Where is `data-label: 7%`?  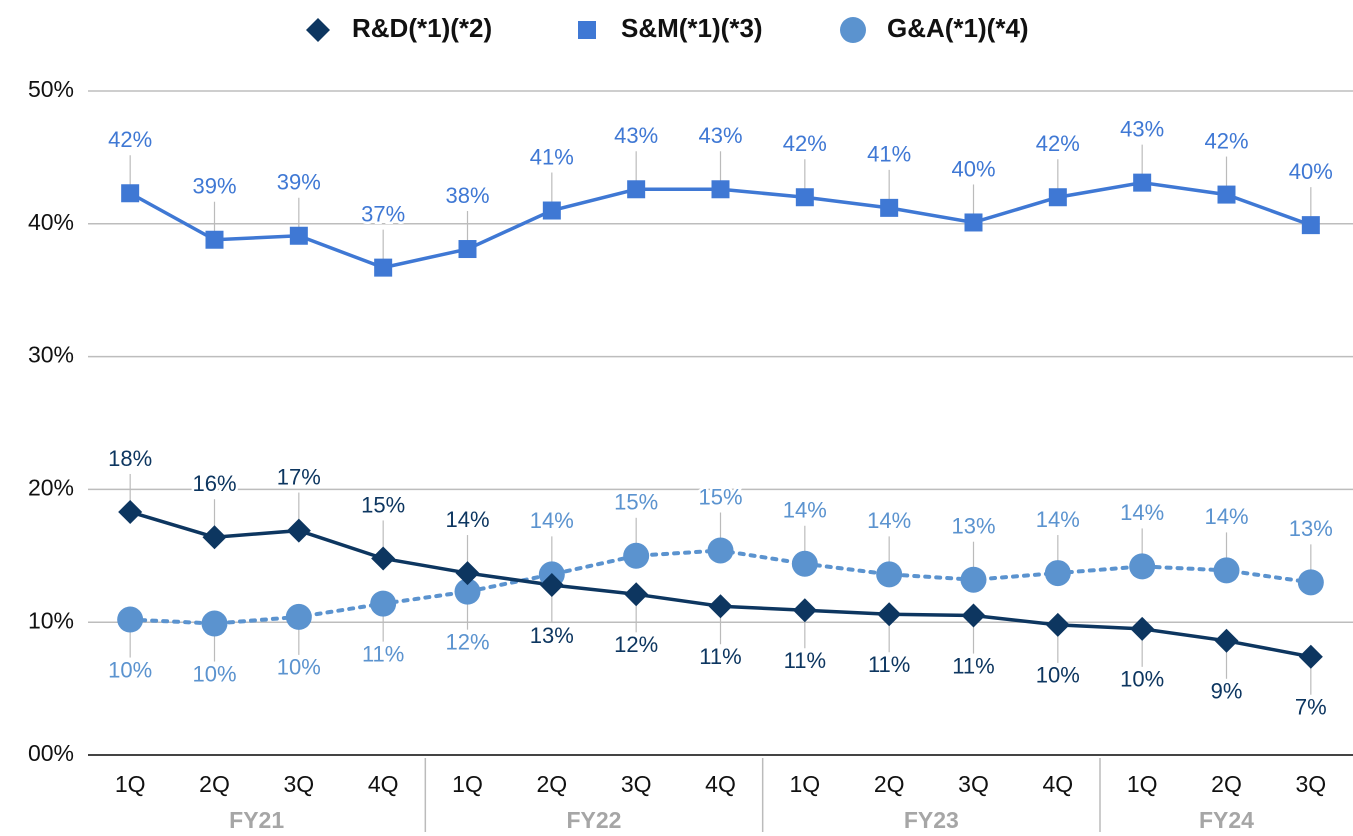
data-label: 7% is located at coordinates (1311, 707).